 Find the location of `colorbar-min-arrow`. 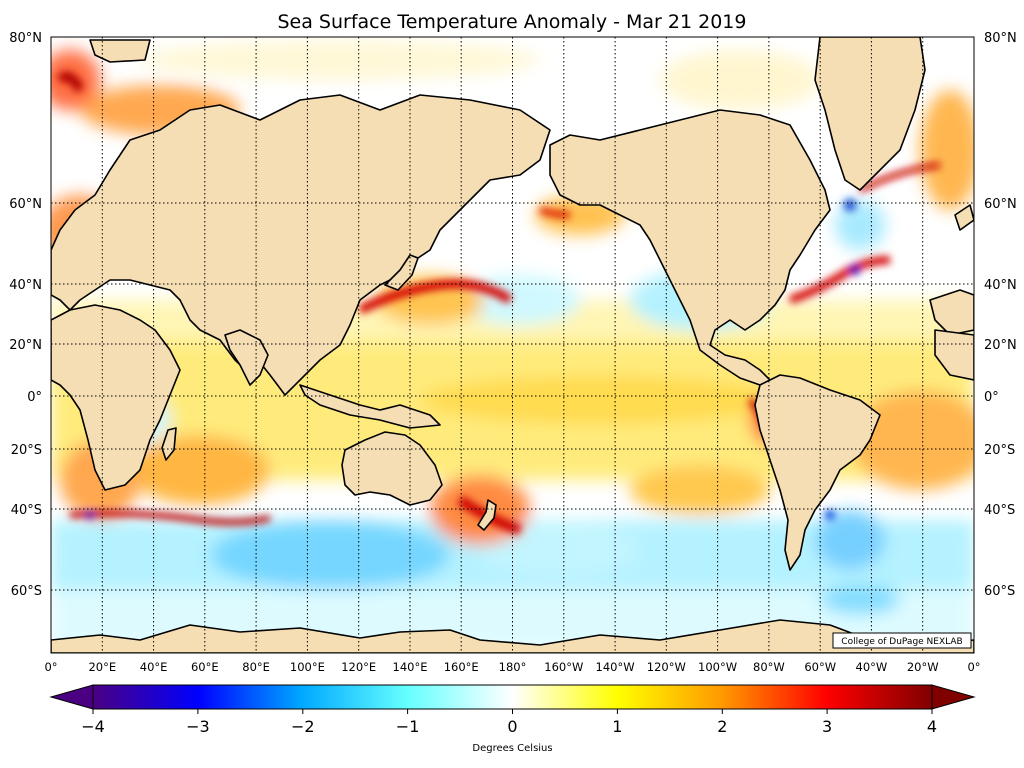

colorbar-min-arrow is located at coordinates (71, 697).